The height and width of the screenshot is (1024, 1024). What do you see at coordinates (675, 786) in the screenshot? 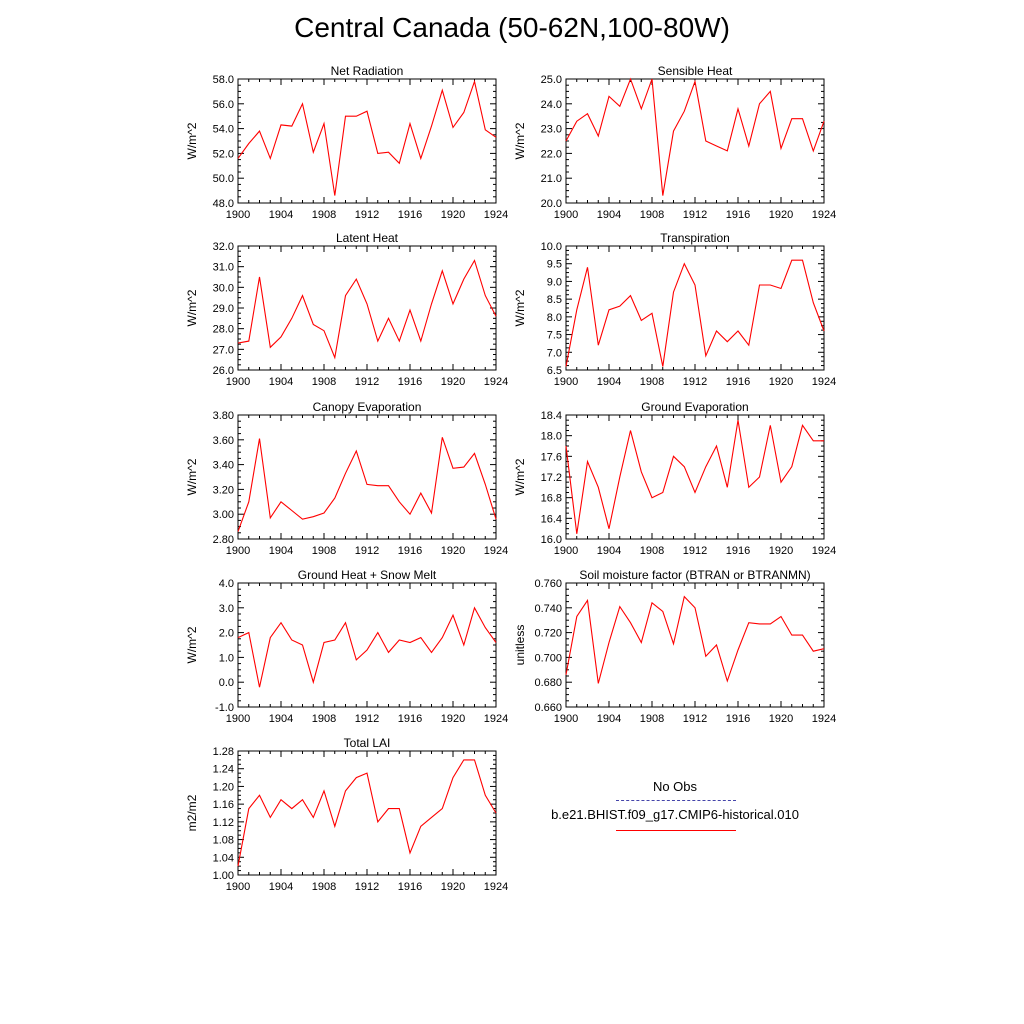
I see `legend-obs-label: No Obs` at bounding box center [675, 786].